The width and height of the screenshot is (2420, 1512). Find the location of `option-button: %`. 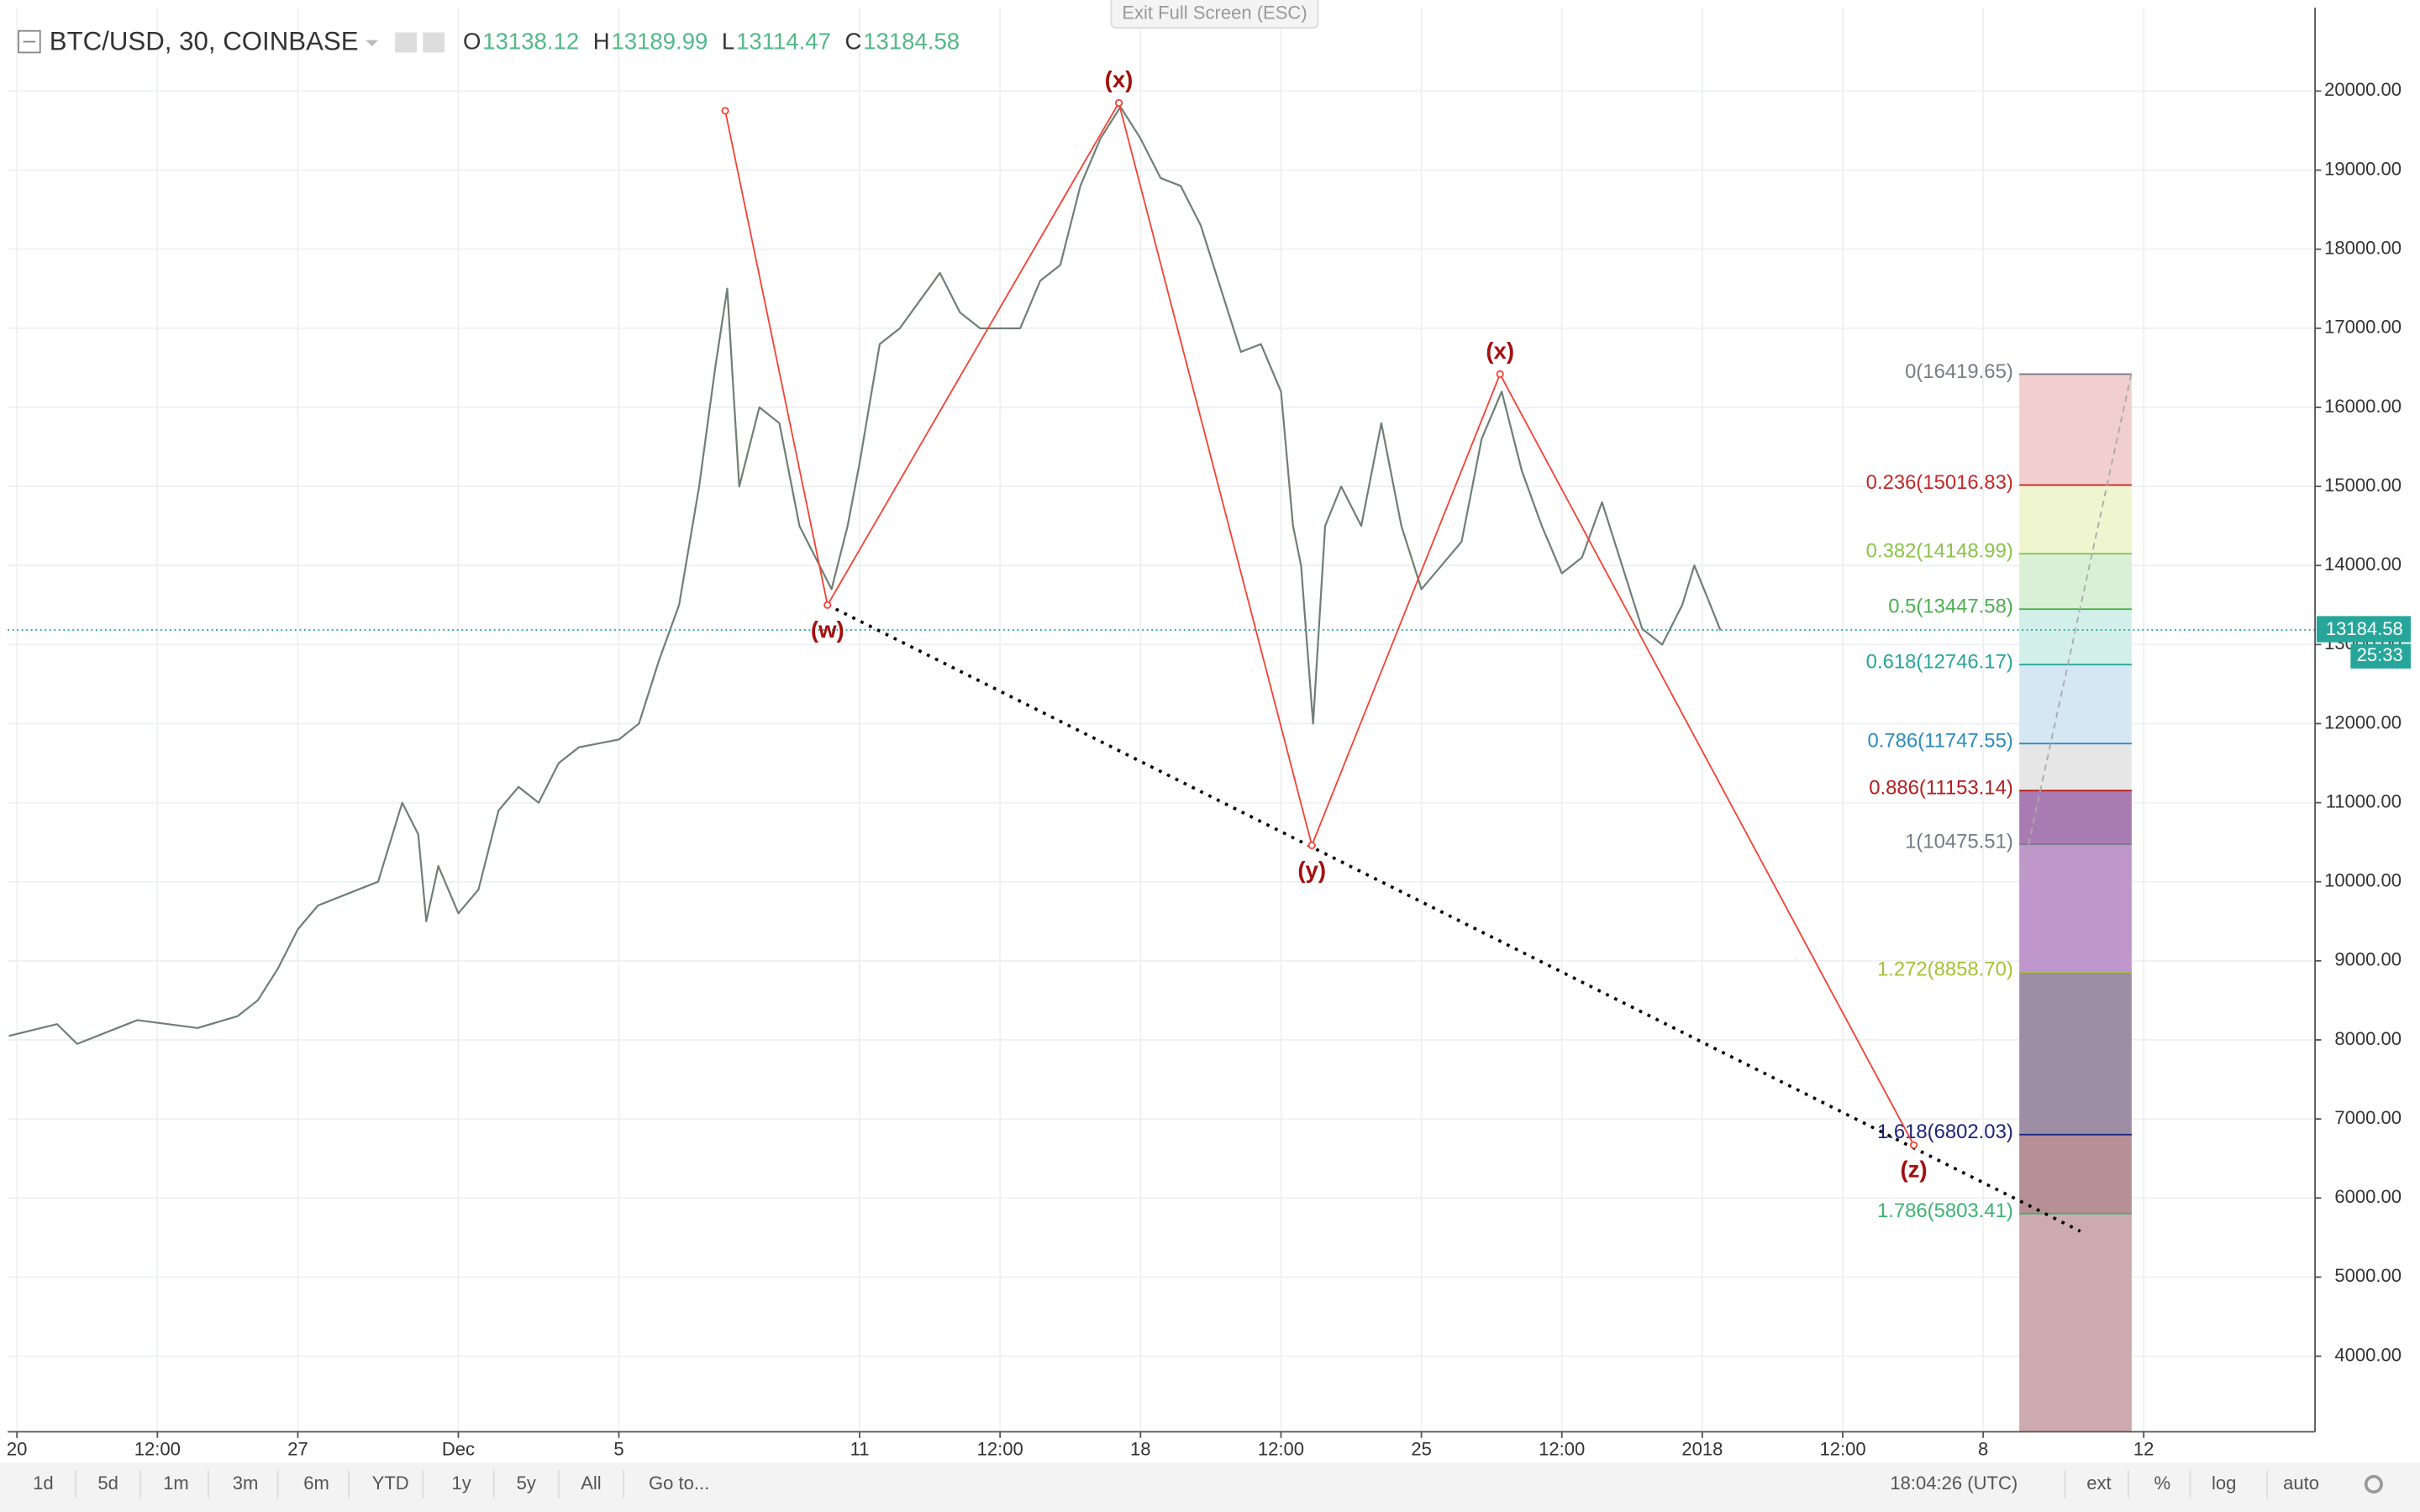

option-button: % is located at coordinates (2162, 1483).